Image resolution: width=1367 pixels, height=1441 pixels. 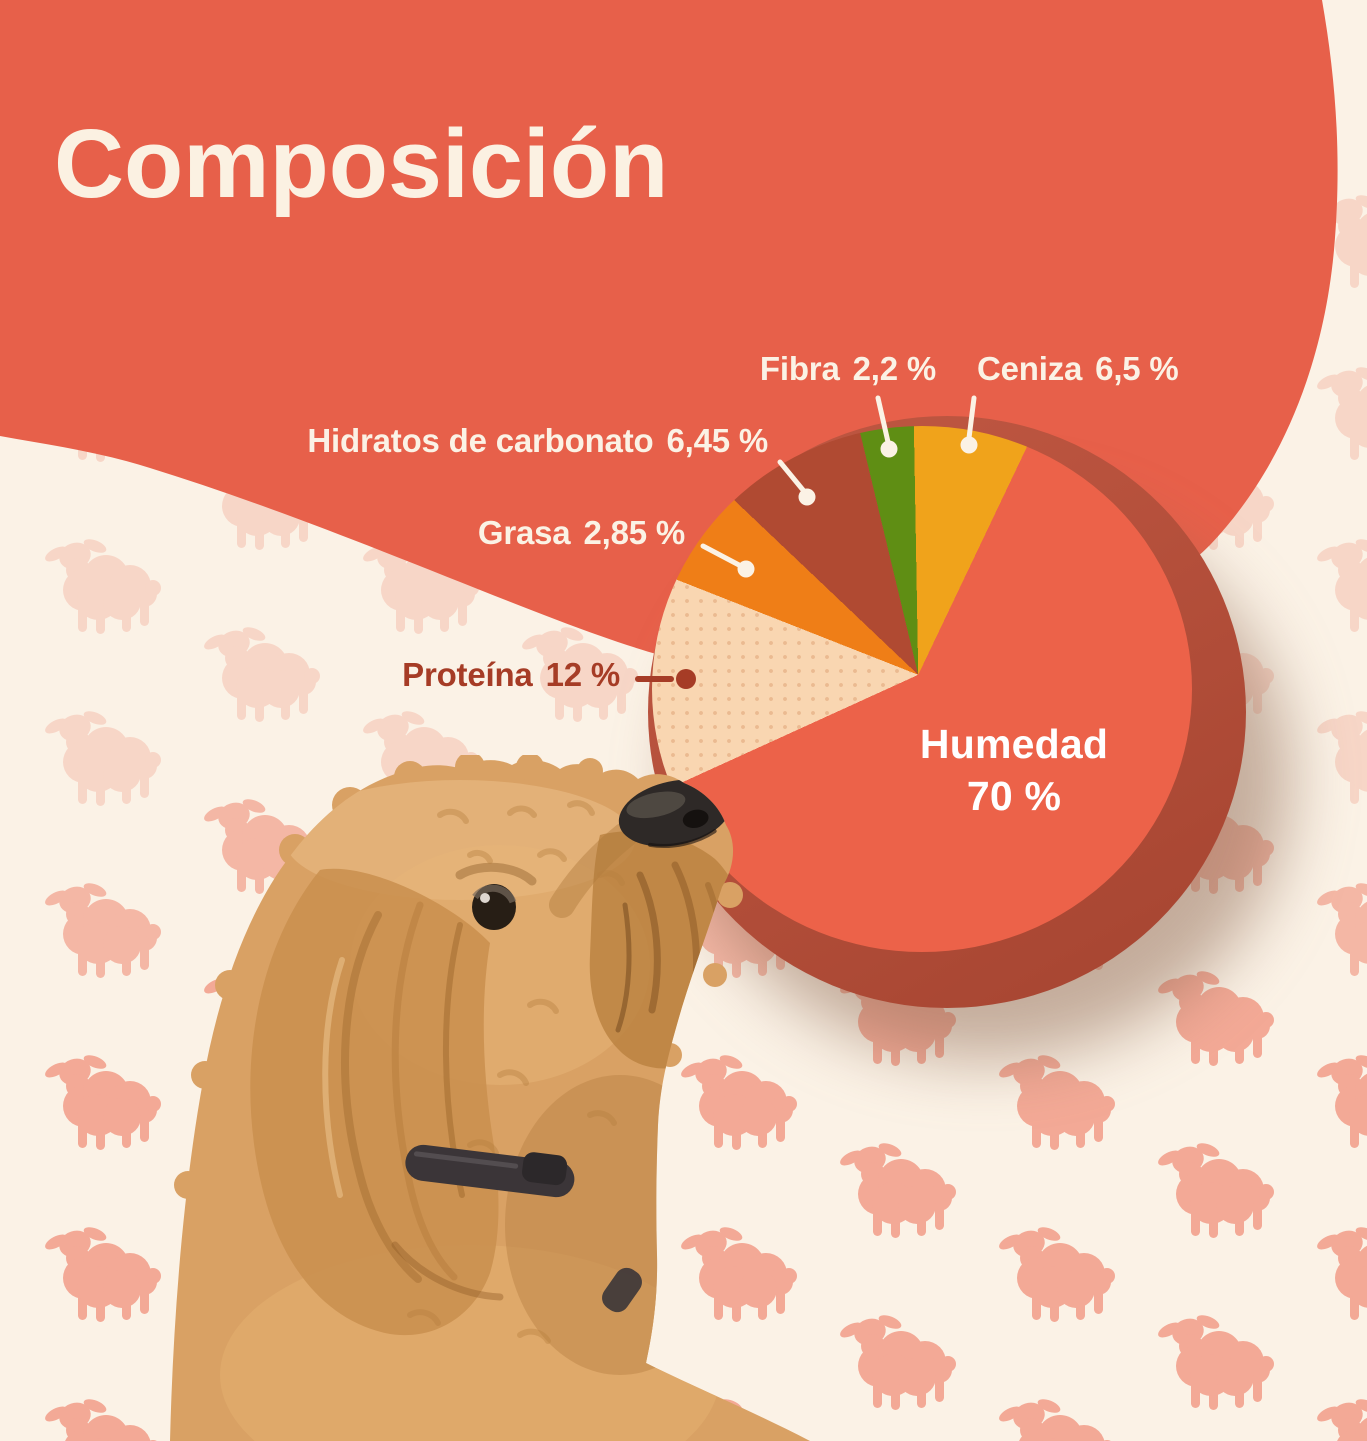 What do you see at coordinates (413, 1101) in the screenshot?
I see `dog-ear-strands` at bounding box center [413, 1101].